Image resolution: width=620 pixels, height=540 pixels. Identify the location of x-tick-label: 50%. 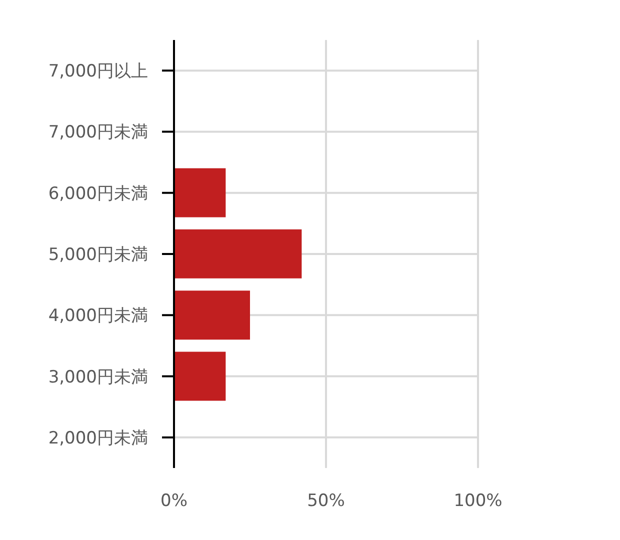
(326, 501).